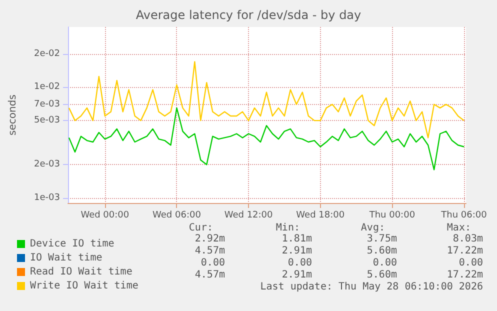 The height and width of the screenshot is (311, 497). Describe the element at coordinates (105, 215) in the screenshot. I see `x-tick-label: Wed 00:00` at that location.